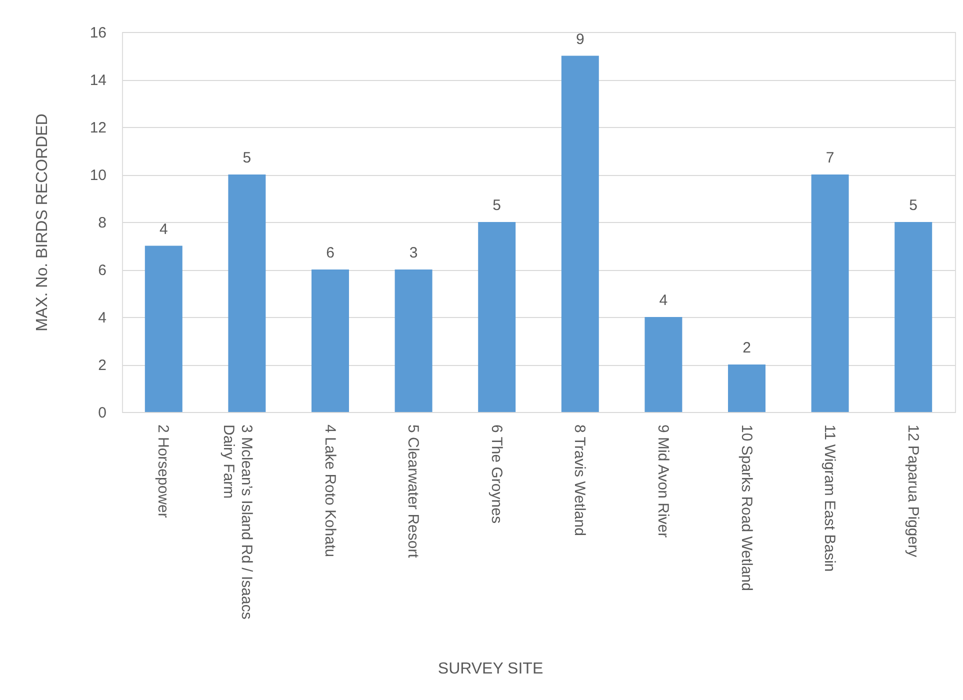 The height and width of the screenshot is (700, 963). What do you see at coordinates (580, 39) in the screenshot?
I see `annotation: 9` at bounding box center [580, 39].